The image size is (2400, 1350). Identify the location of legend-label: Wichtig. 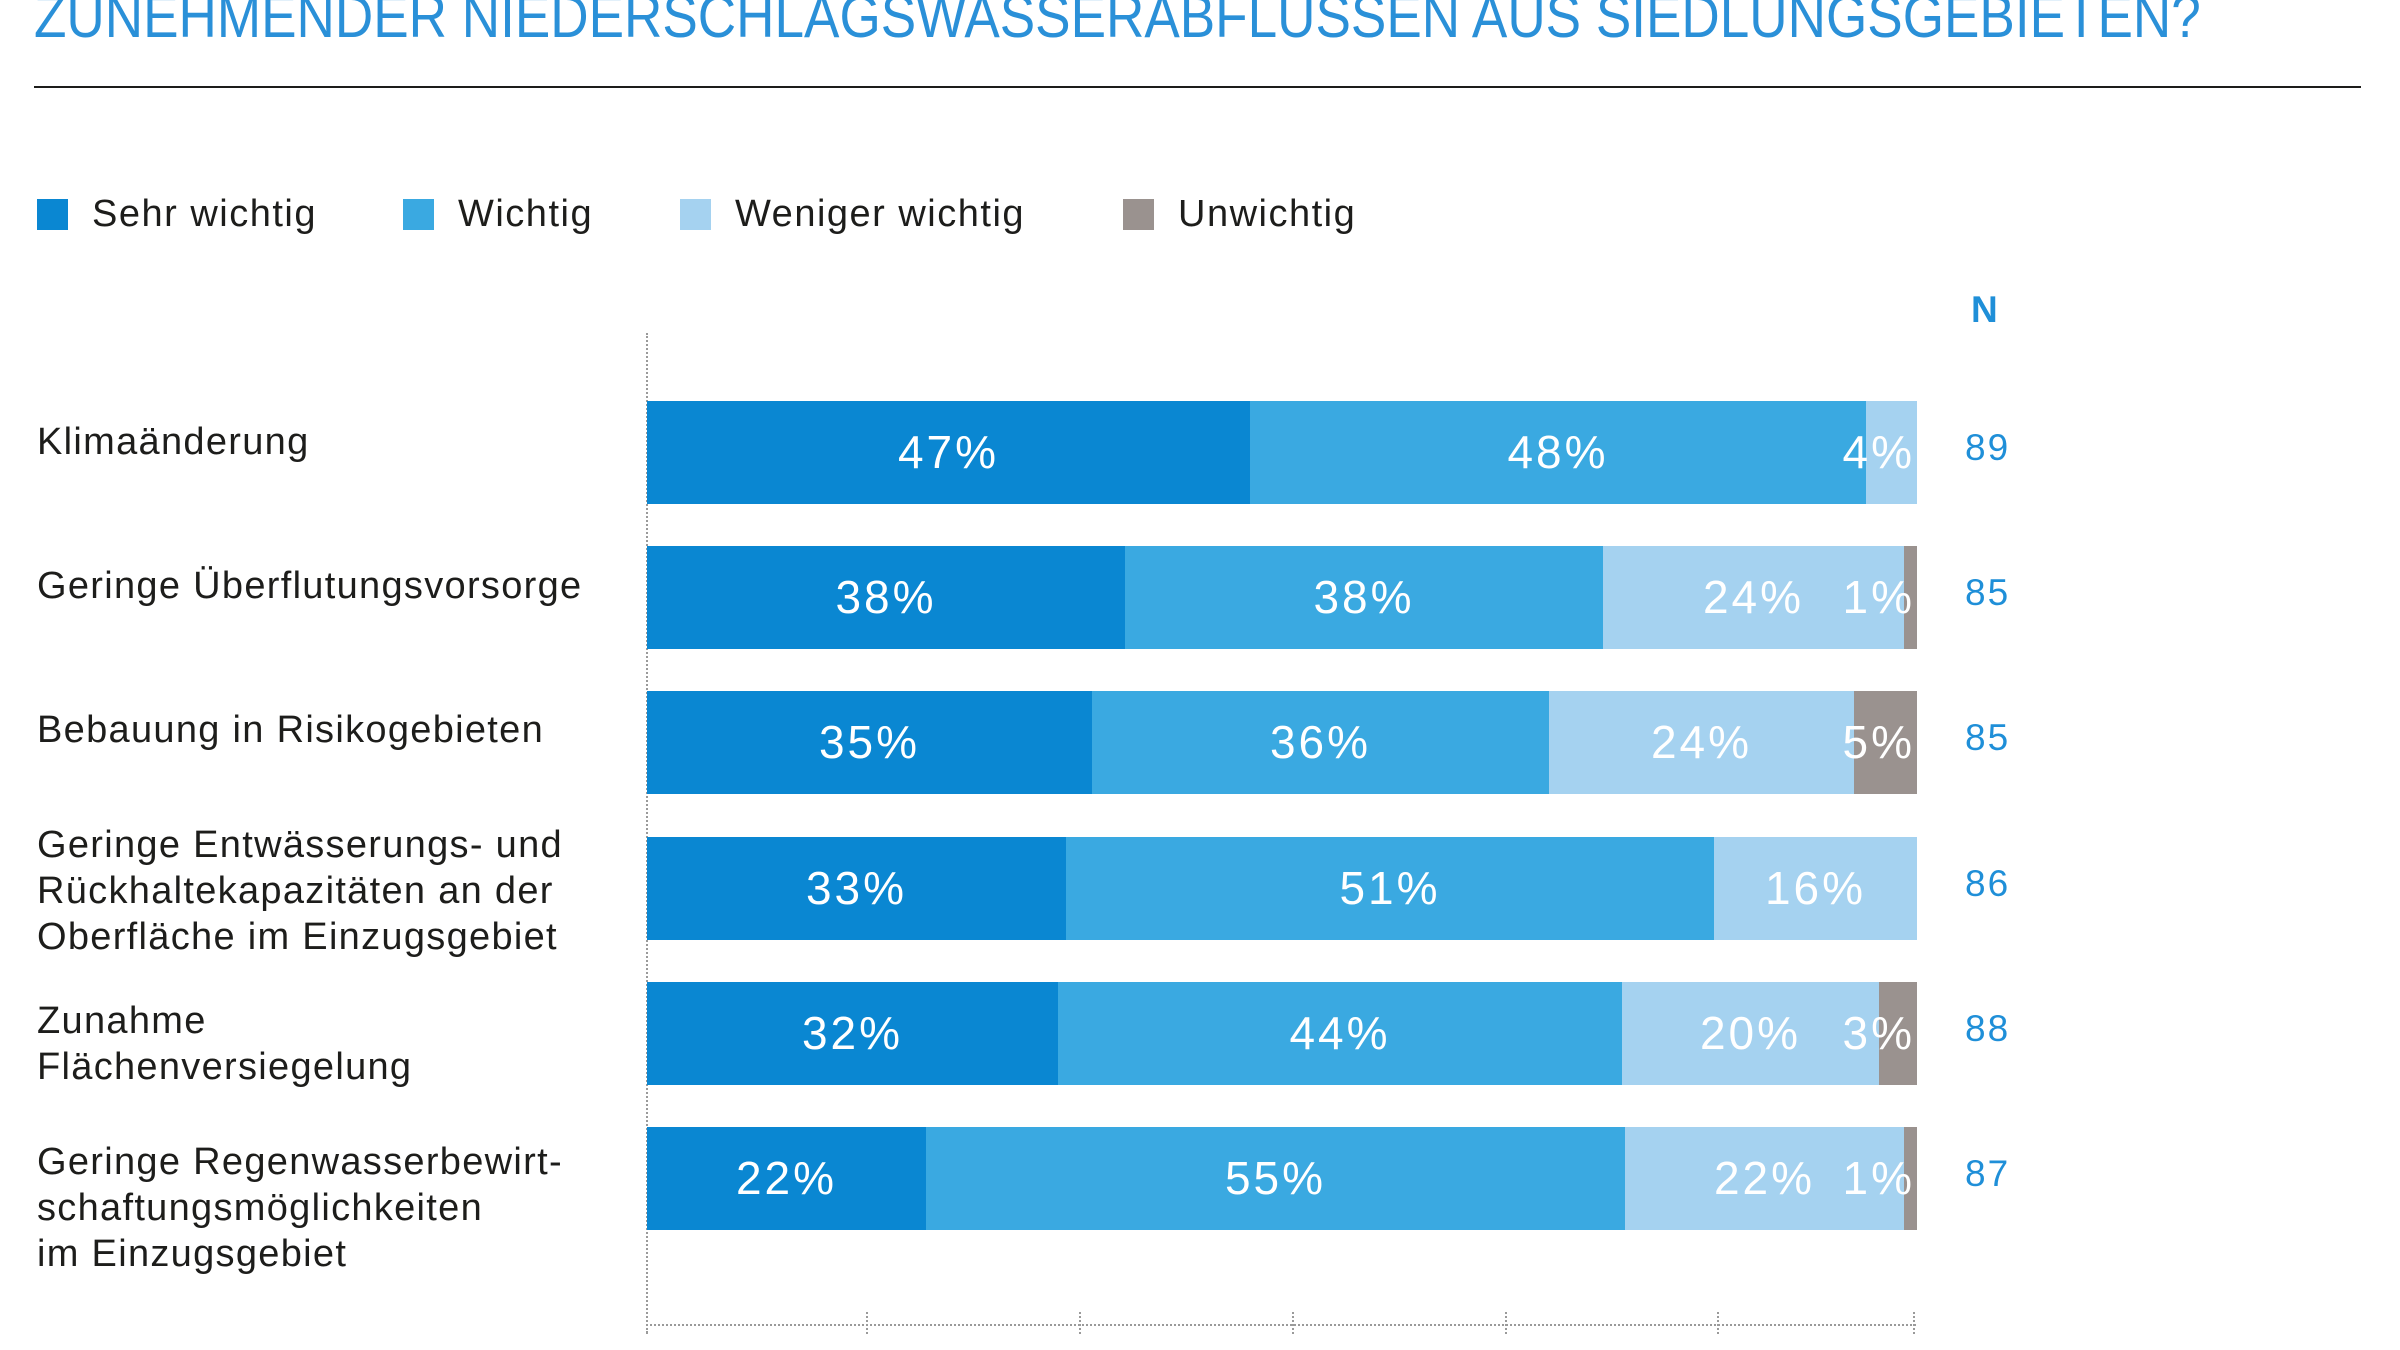
(526, 214).